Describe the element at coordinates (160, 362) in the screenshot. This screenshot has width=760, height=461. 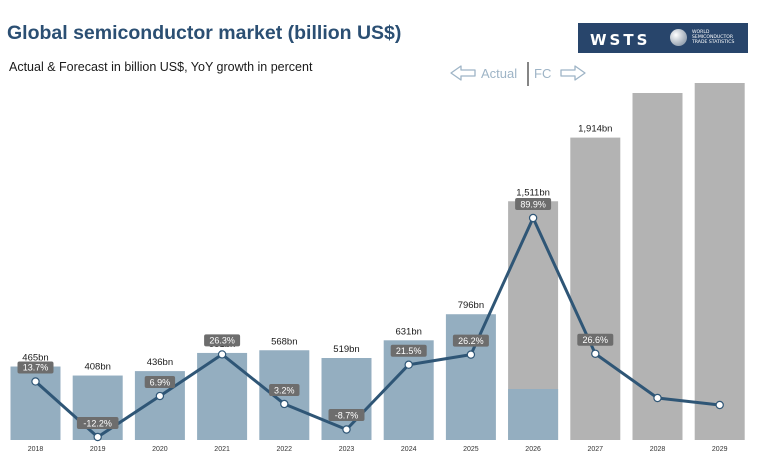
I see `value-label-2020: 436bn` at that location.